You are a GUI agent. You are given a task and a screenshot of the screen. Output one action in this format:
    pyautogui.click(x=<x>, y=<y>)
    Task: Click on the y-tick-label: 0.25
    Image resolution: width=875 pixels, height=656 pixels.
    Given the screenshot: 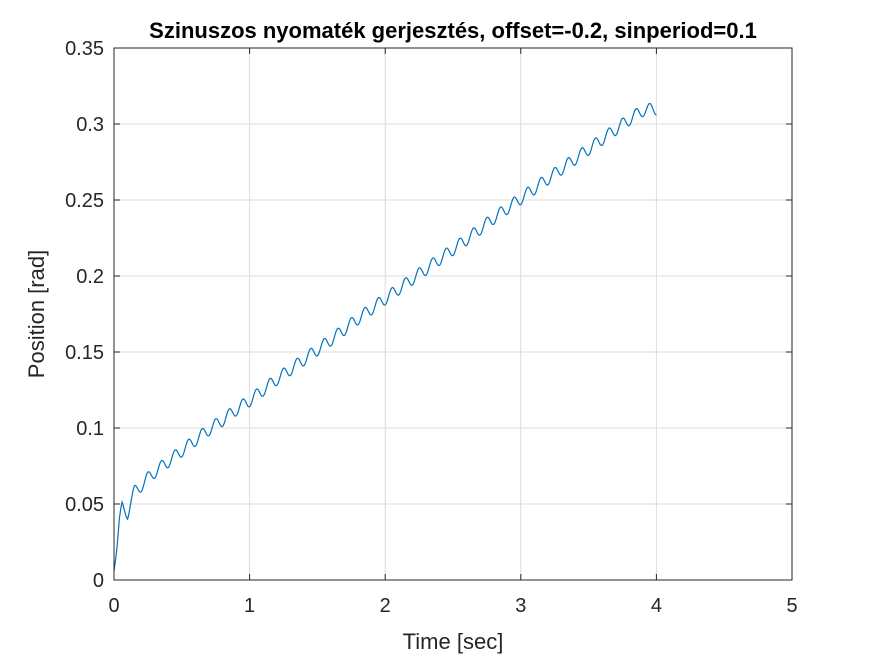 What is the action you would take?
    pyautogui.click(x=84, y=201)
    